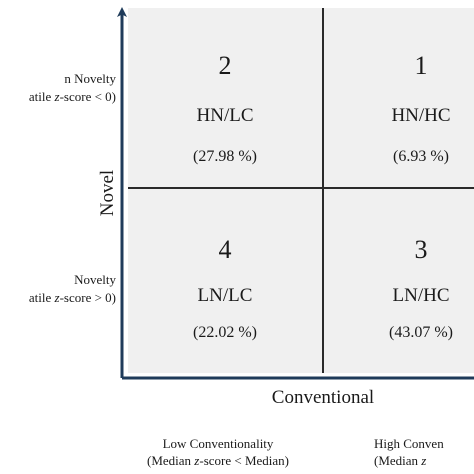 The width and height of the screenshot is (474, 474). What do you see at coordinates (421, 332) in the screenshot?
I see `quadrant-3-share: (43.07 %)` at bounding box center [421, 332].